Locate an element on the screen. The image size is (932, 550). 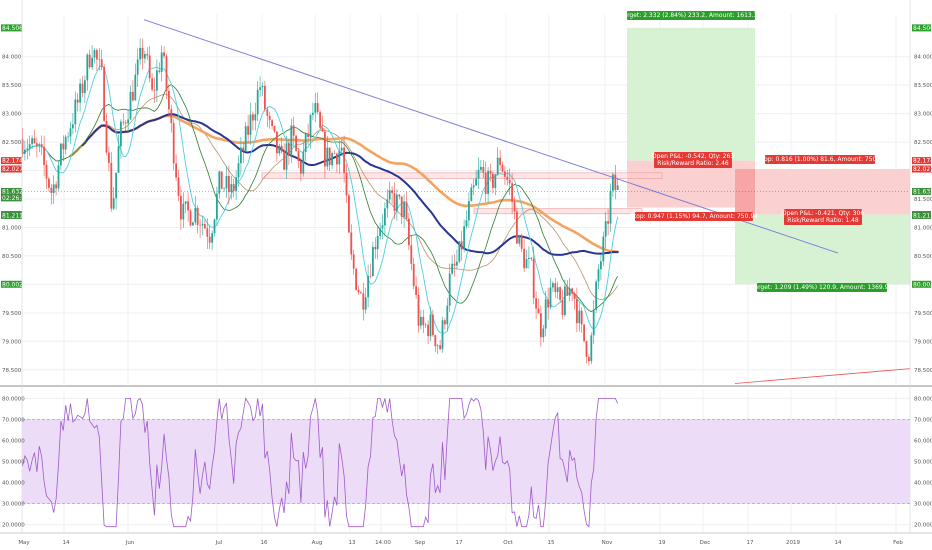
x-tick-label: 14:00 is located at coordinates (383, 543).